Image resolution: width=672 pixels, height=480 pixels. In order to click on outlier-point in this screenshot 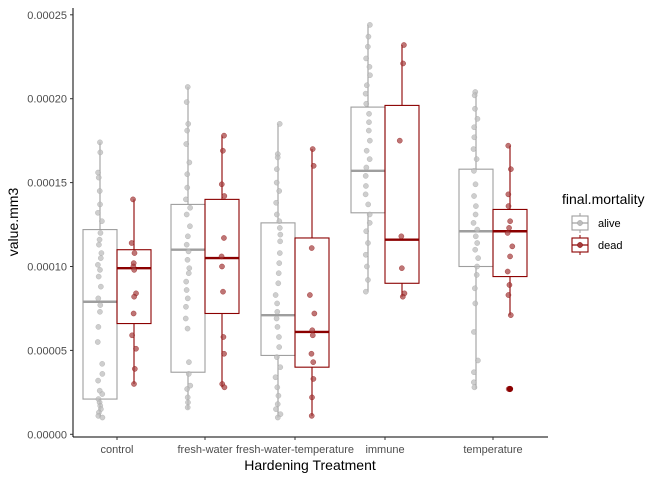, I will do `click(510, 389)`.